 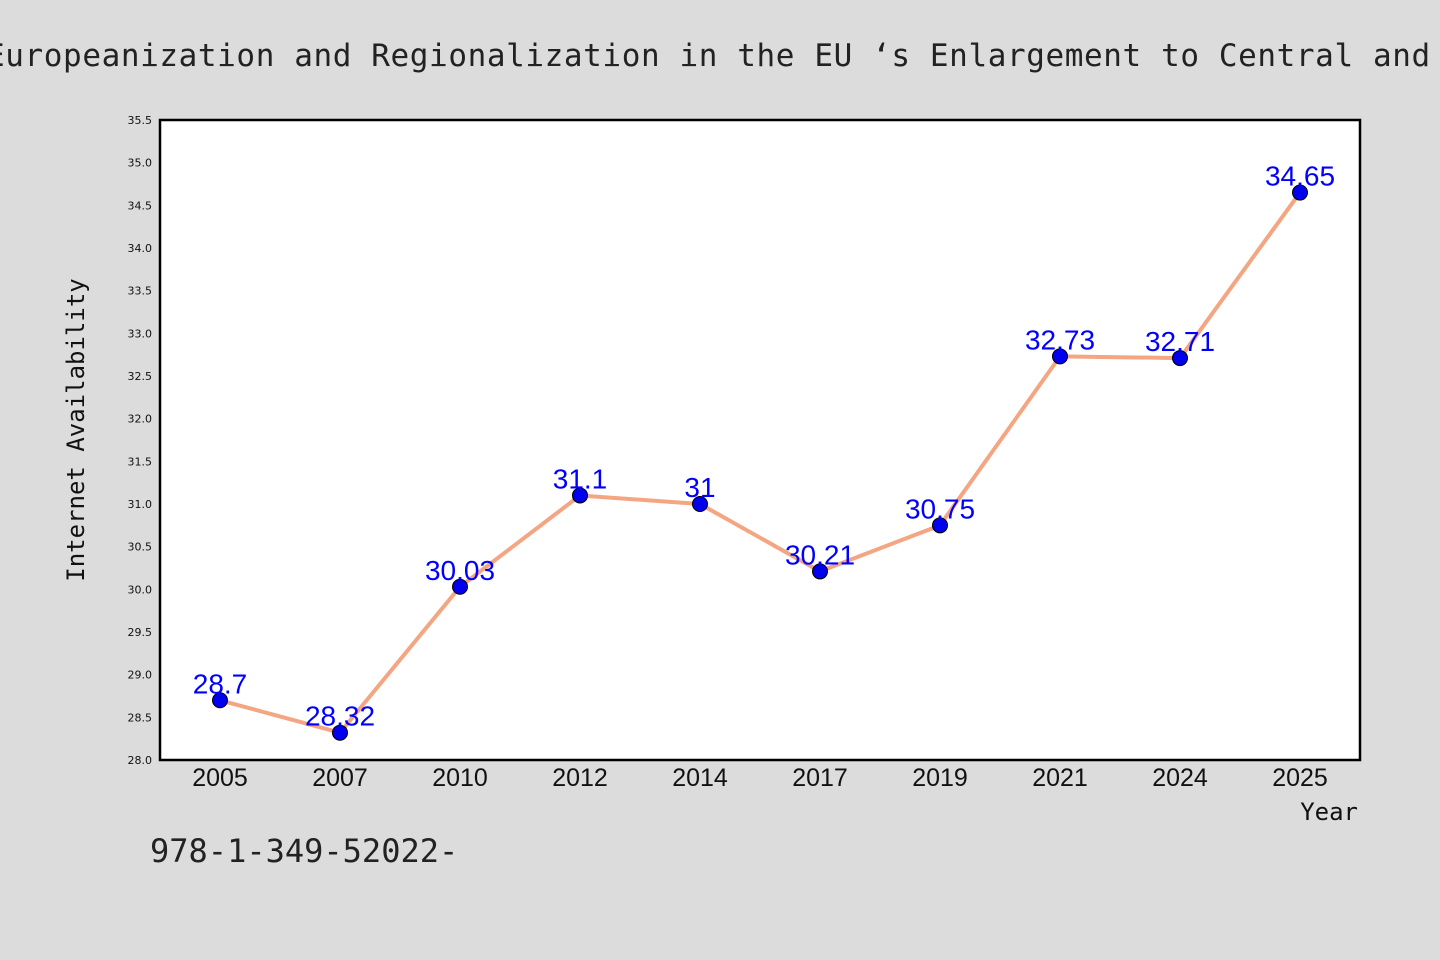 What do you see at coordinates (1329, 812) in the screenshot?
I see `x-axis-title: Year` at bounding box center [1329, 812].